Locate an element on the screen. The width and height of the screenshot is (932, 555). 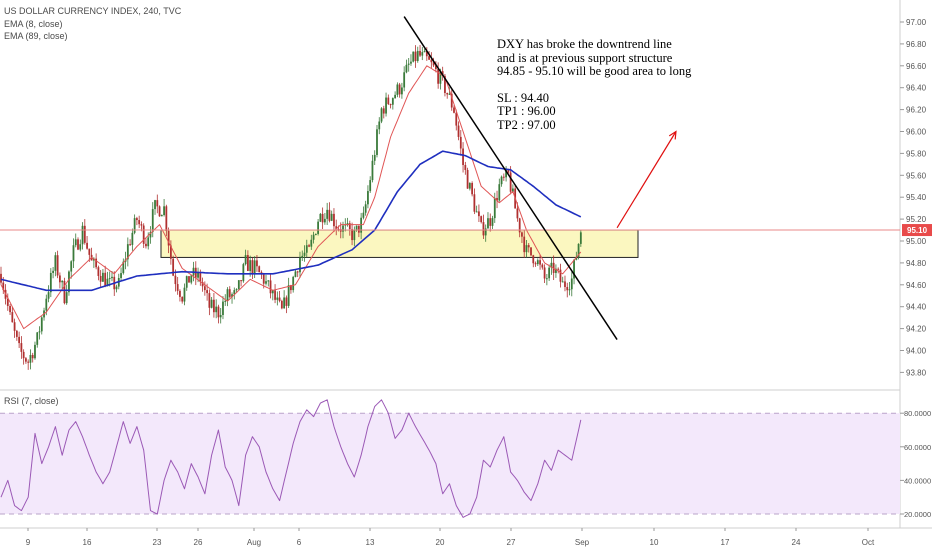
time-tick-label: 23 is located at coordinates (157, 542).